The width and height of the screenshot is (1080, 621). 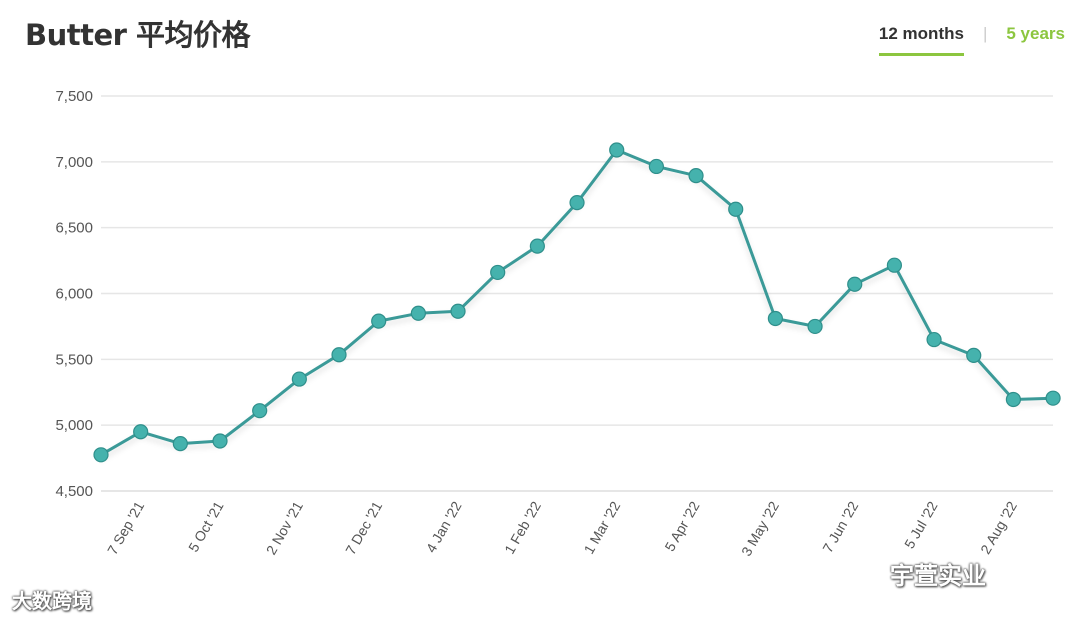 I want to click on x-tick-label: 5 Oct '21, so click(x=206, y=526).